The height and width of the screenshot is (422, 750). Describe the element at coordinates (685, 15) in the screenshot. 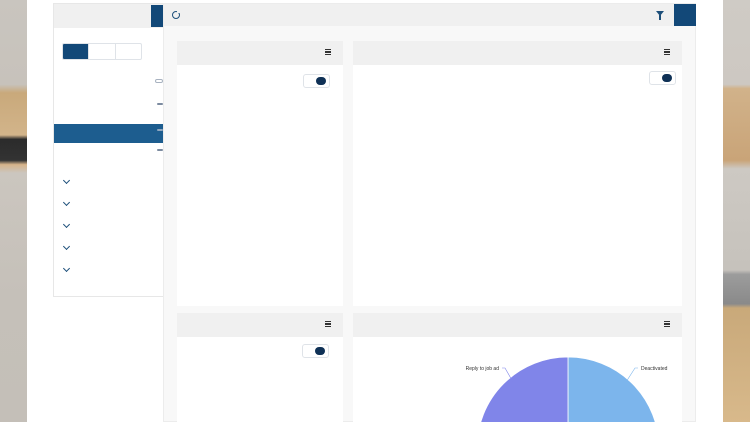

I see `add-widget-button` at that location.